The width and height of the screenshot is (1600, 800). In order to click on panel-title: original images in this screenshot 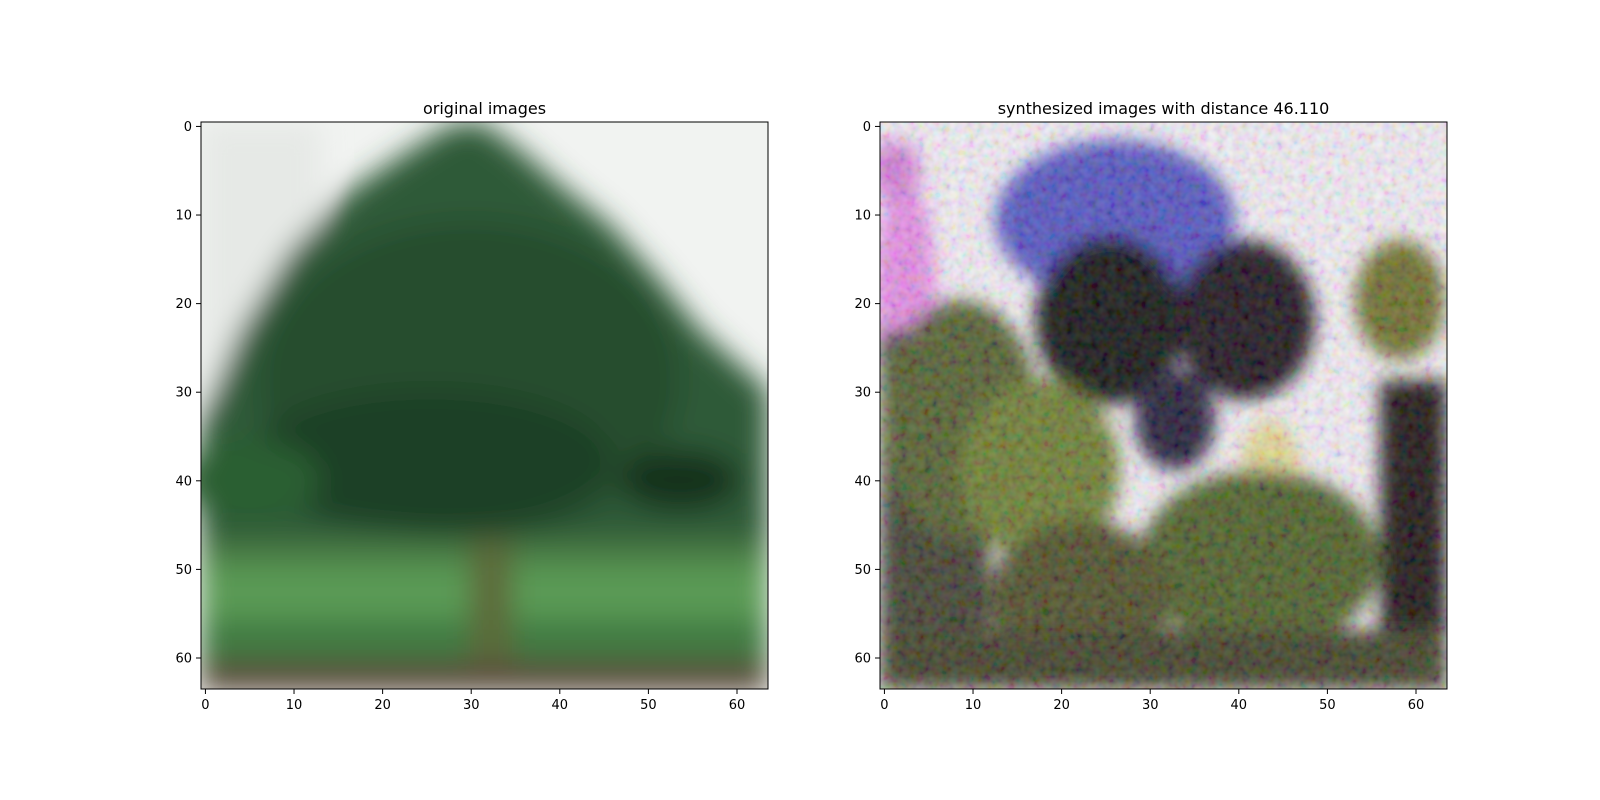, I will do `click(484, 108)`.